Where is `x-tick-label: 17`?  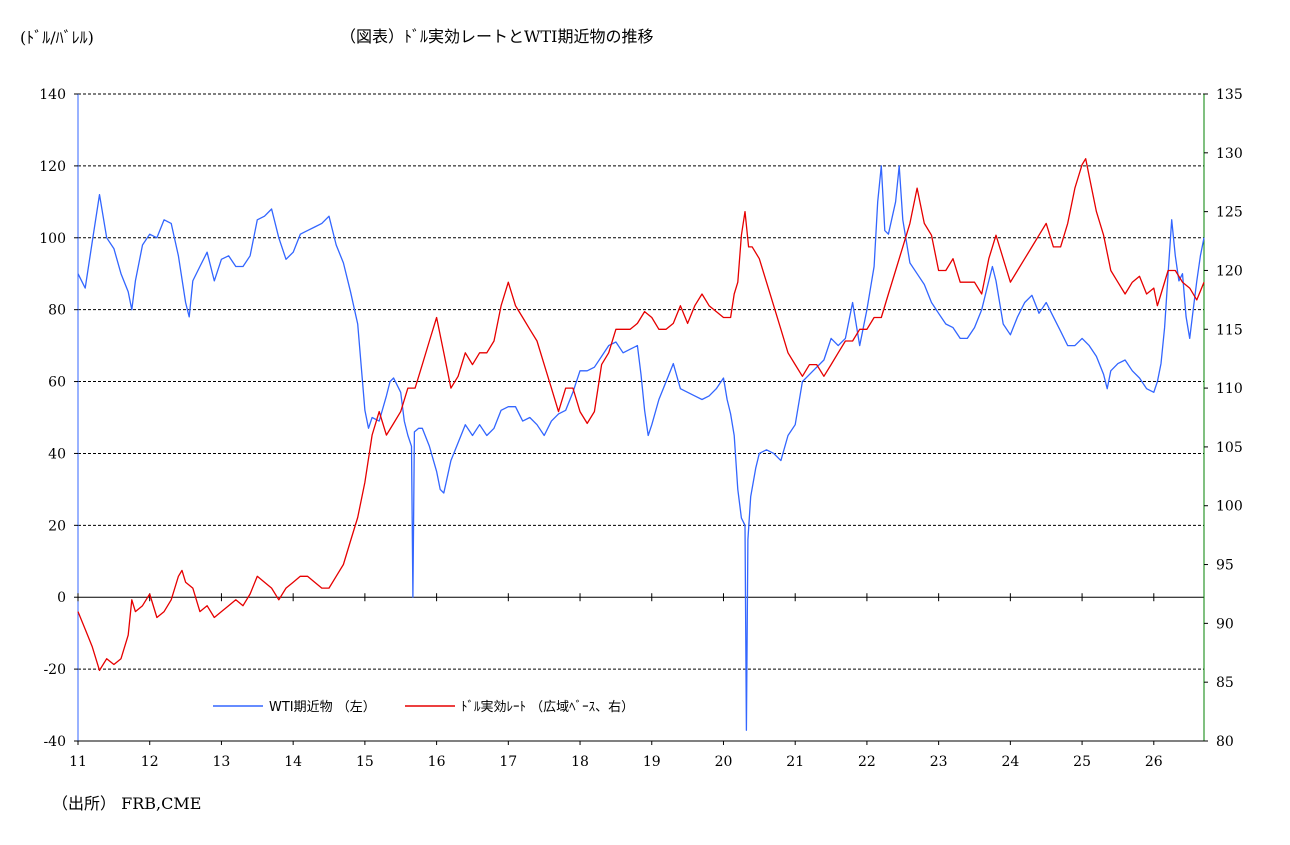 x-tick-label: 17 is located at coordinates (508, 762).